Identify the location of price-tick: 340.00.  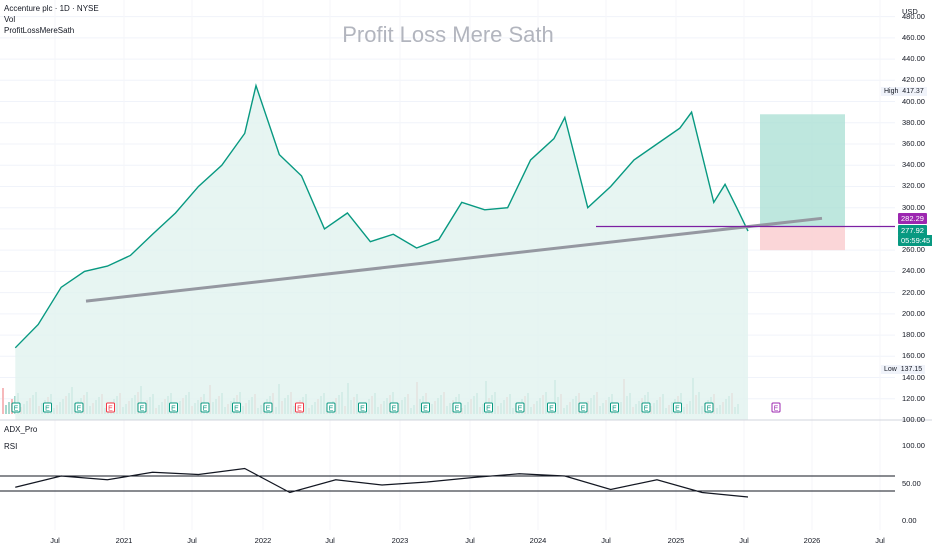
(913, 165).